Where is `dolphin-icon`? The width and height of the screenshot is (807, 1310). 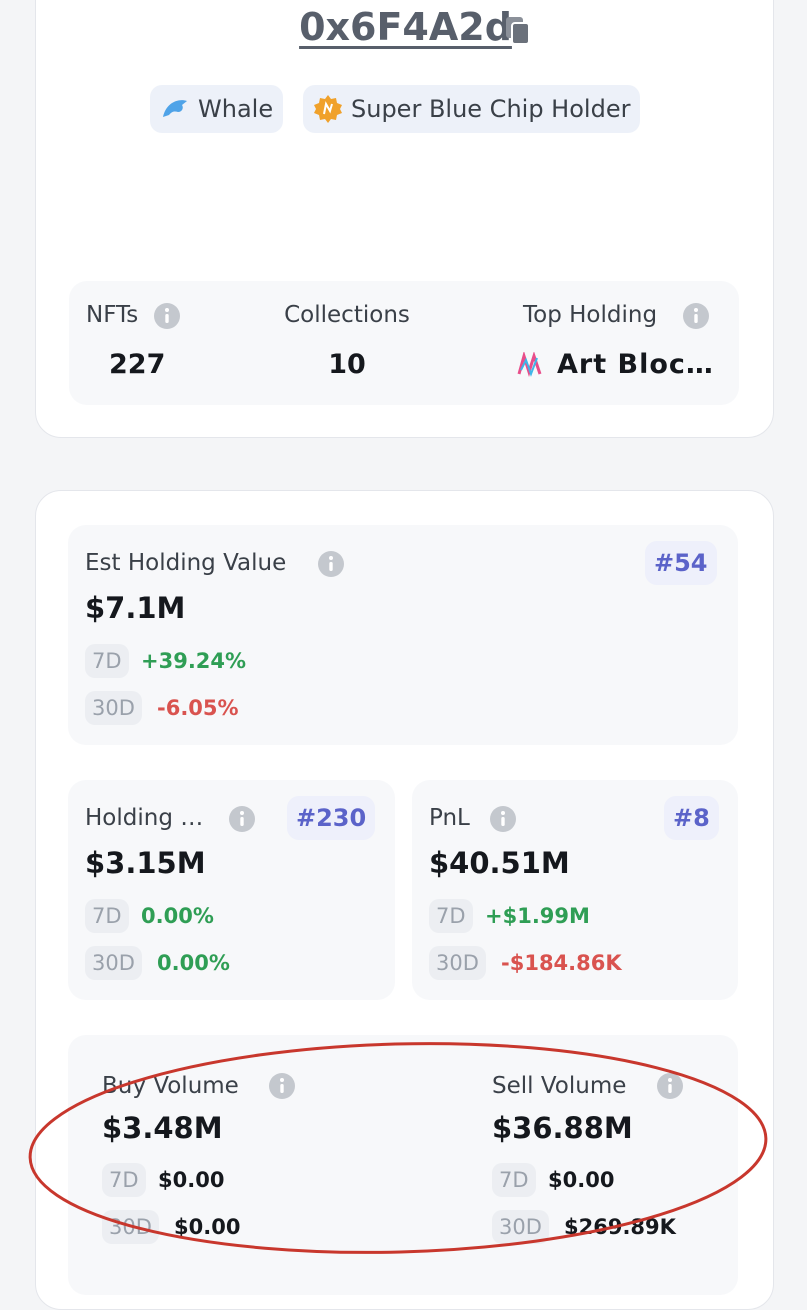
dolphin-icon is located at coordinates (175, 108).